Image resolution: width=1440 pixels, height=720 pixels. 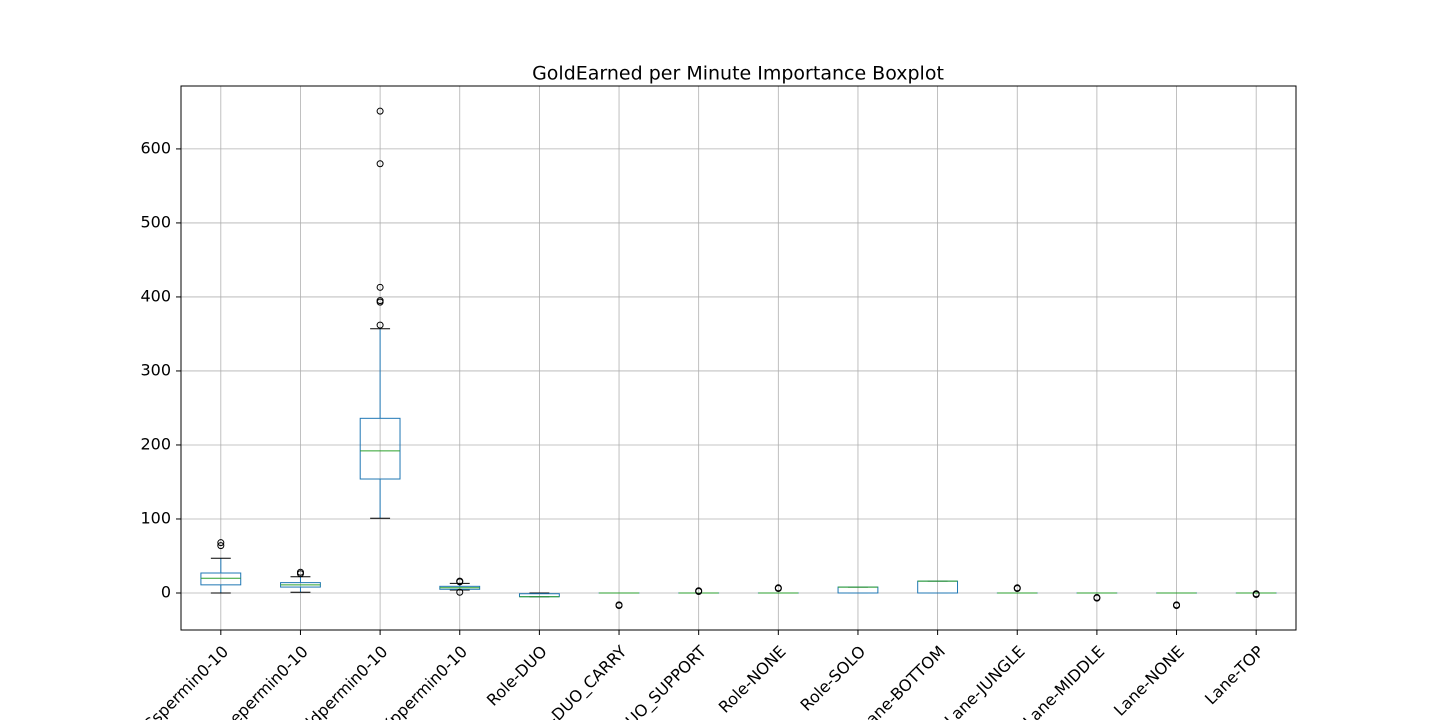 What do you see at coordinates (155, 517) in the screenshot?
I see `y-tick-label: 100` at bounding box center [155, 517].